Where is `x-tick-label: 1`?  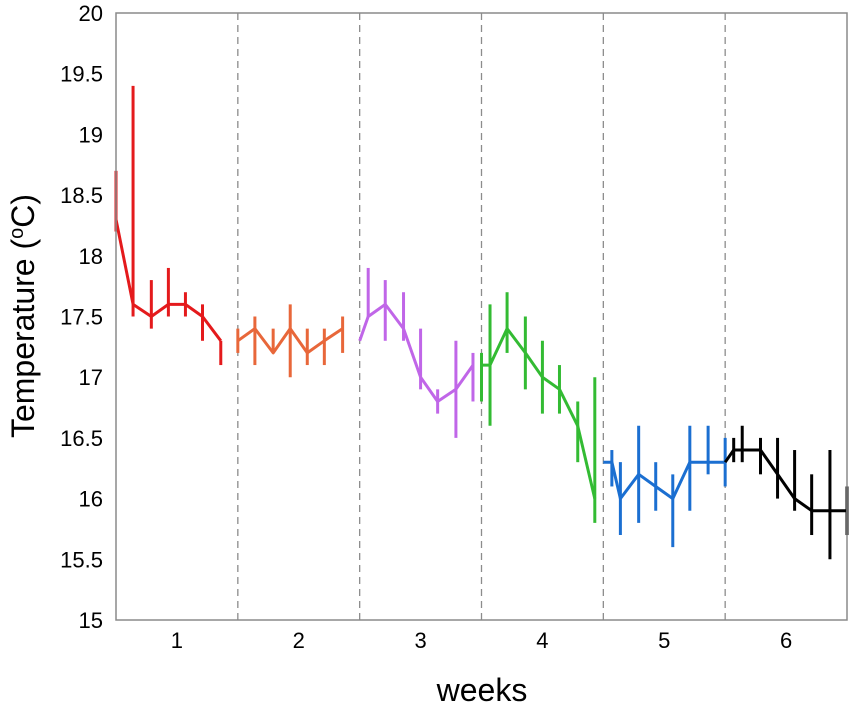 x-tick-label: 1 is located at coordinates (177, 640).